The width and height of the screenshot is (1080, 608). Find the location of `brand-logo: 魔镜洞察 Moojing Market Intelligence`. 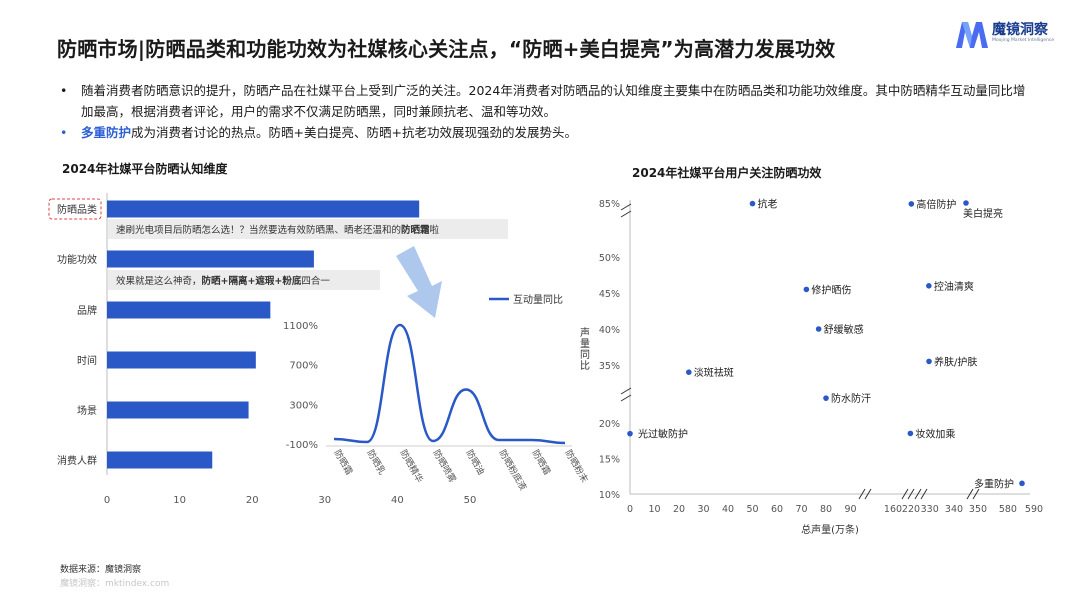

brand-logo: 魔镜洞察 Moojing Market Intelligence is located at coordinates (1009, 35).